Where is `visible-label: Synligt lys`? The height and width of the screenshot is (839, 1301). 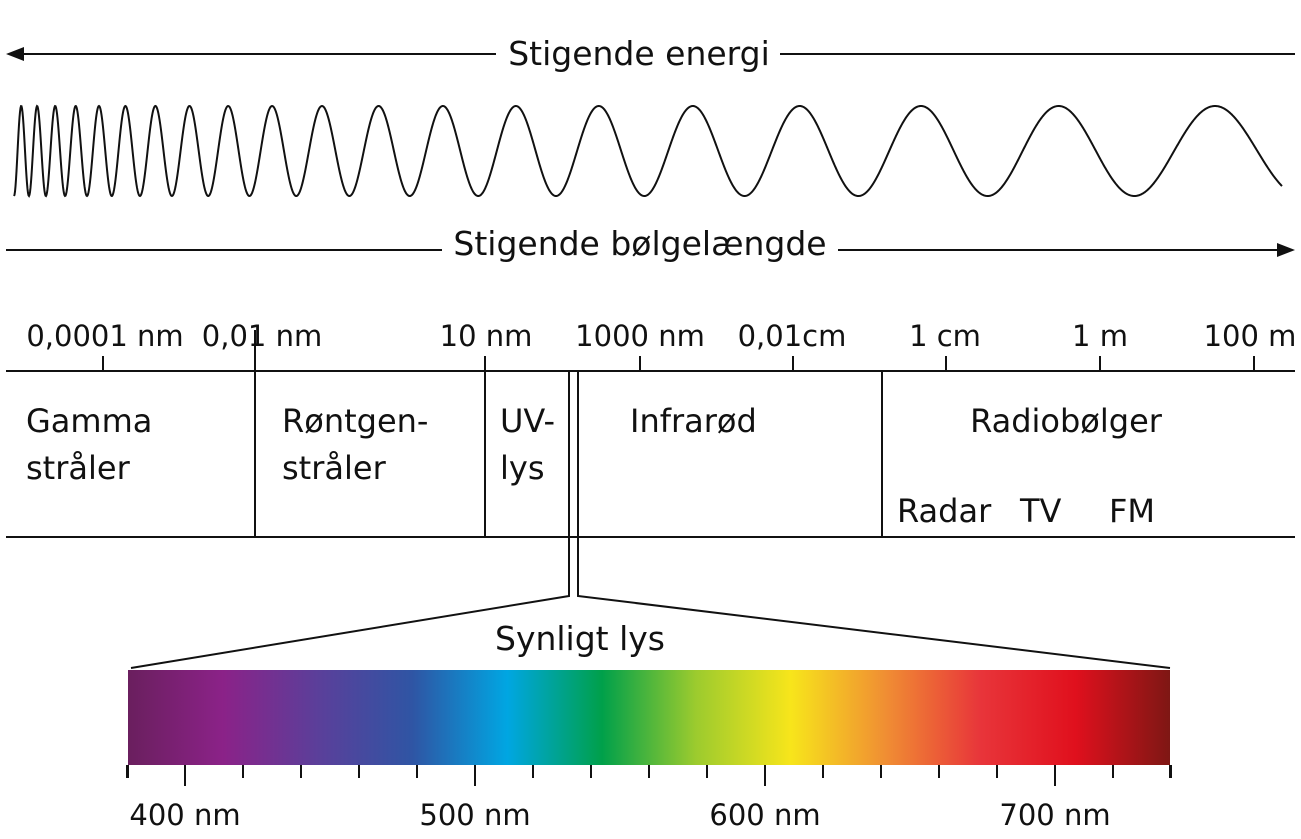 visible-label: Synligt lys is located at coordinates (580, 638).